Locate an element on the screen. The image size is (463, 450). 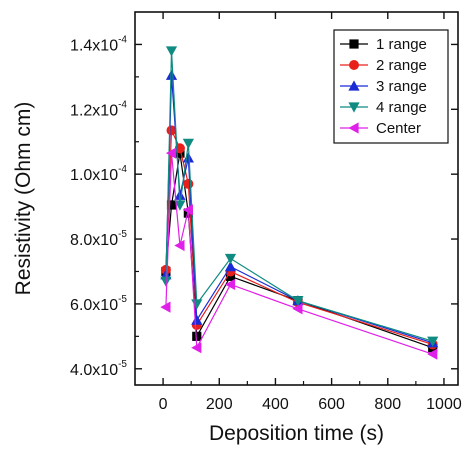
x-tick-label: 400 is located at coordinates (275, 404).